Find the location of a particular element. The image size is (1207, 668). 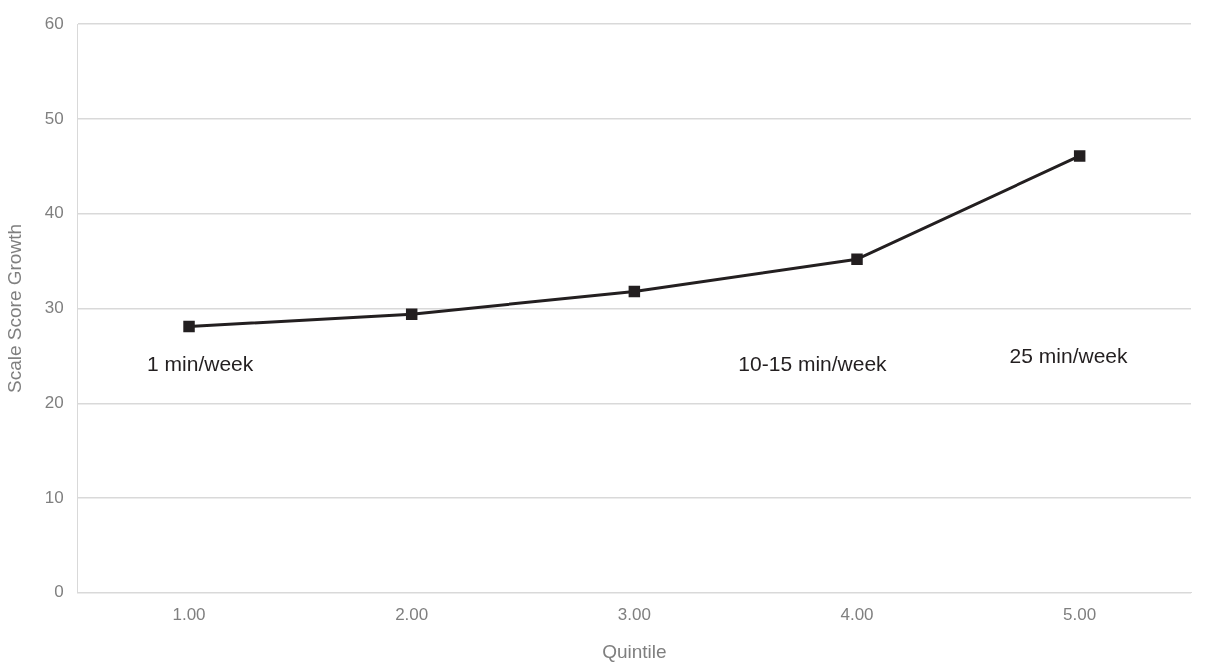

annotation: 1 min/week is located at coordinates (200, 364).